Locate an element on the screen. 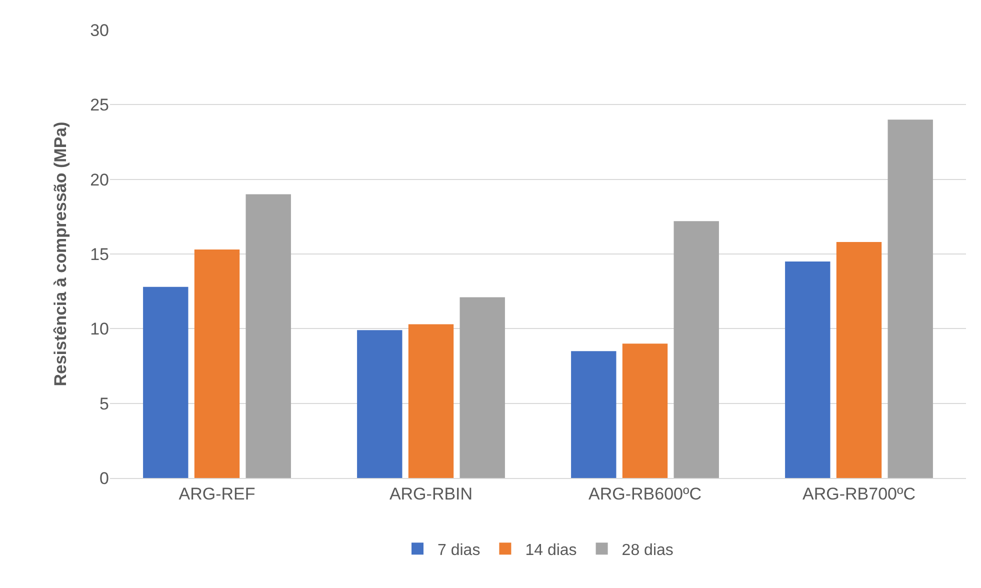  x-tick-label: ARG-RB600ºC is located at coordinates (645, 494).